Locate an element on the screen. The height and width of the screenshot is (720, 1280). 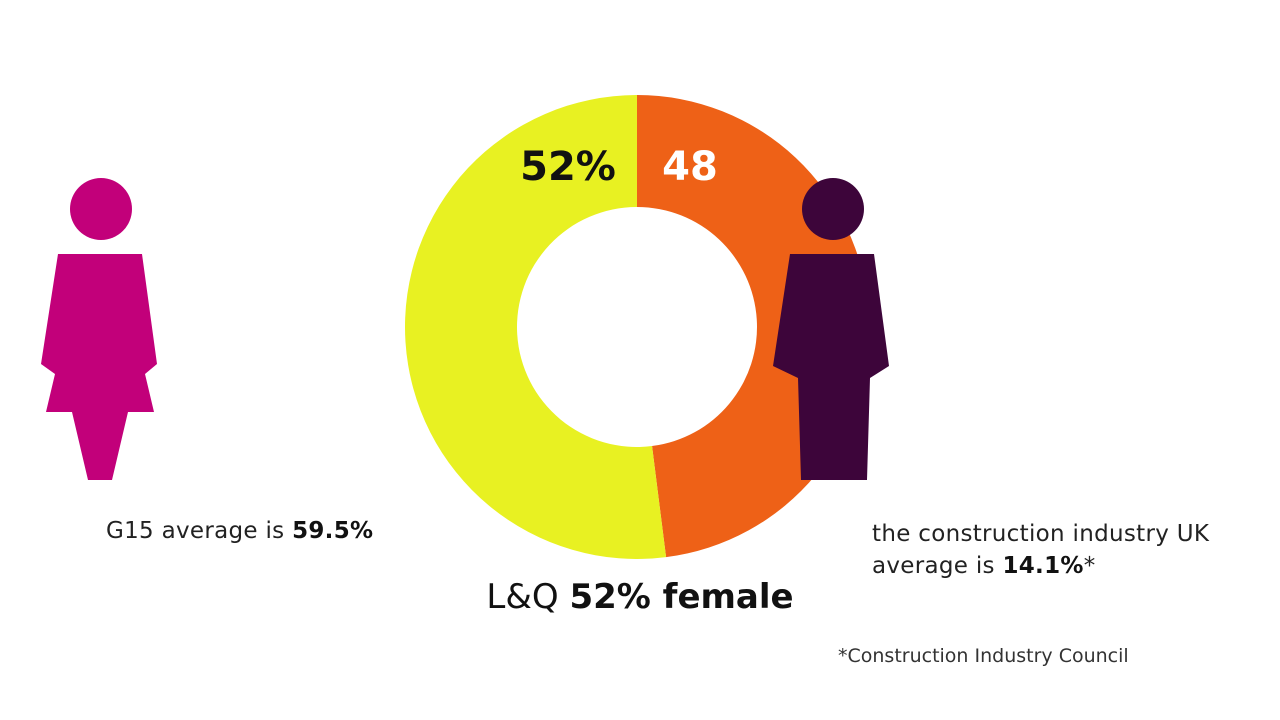
industry-caption-line1: the construction industry UK is located at coordinates (1041, 534).